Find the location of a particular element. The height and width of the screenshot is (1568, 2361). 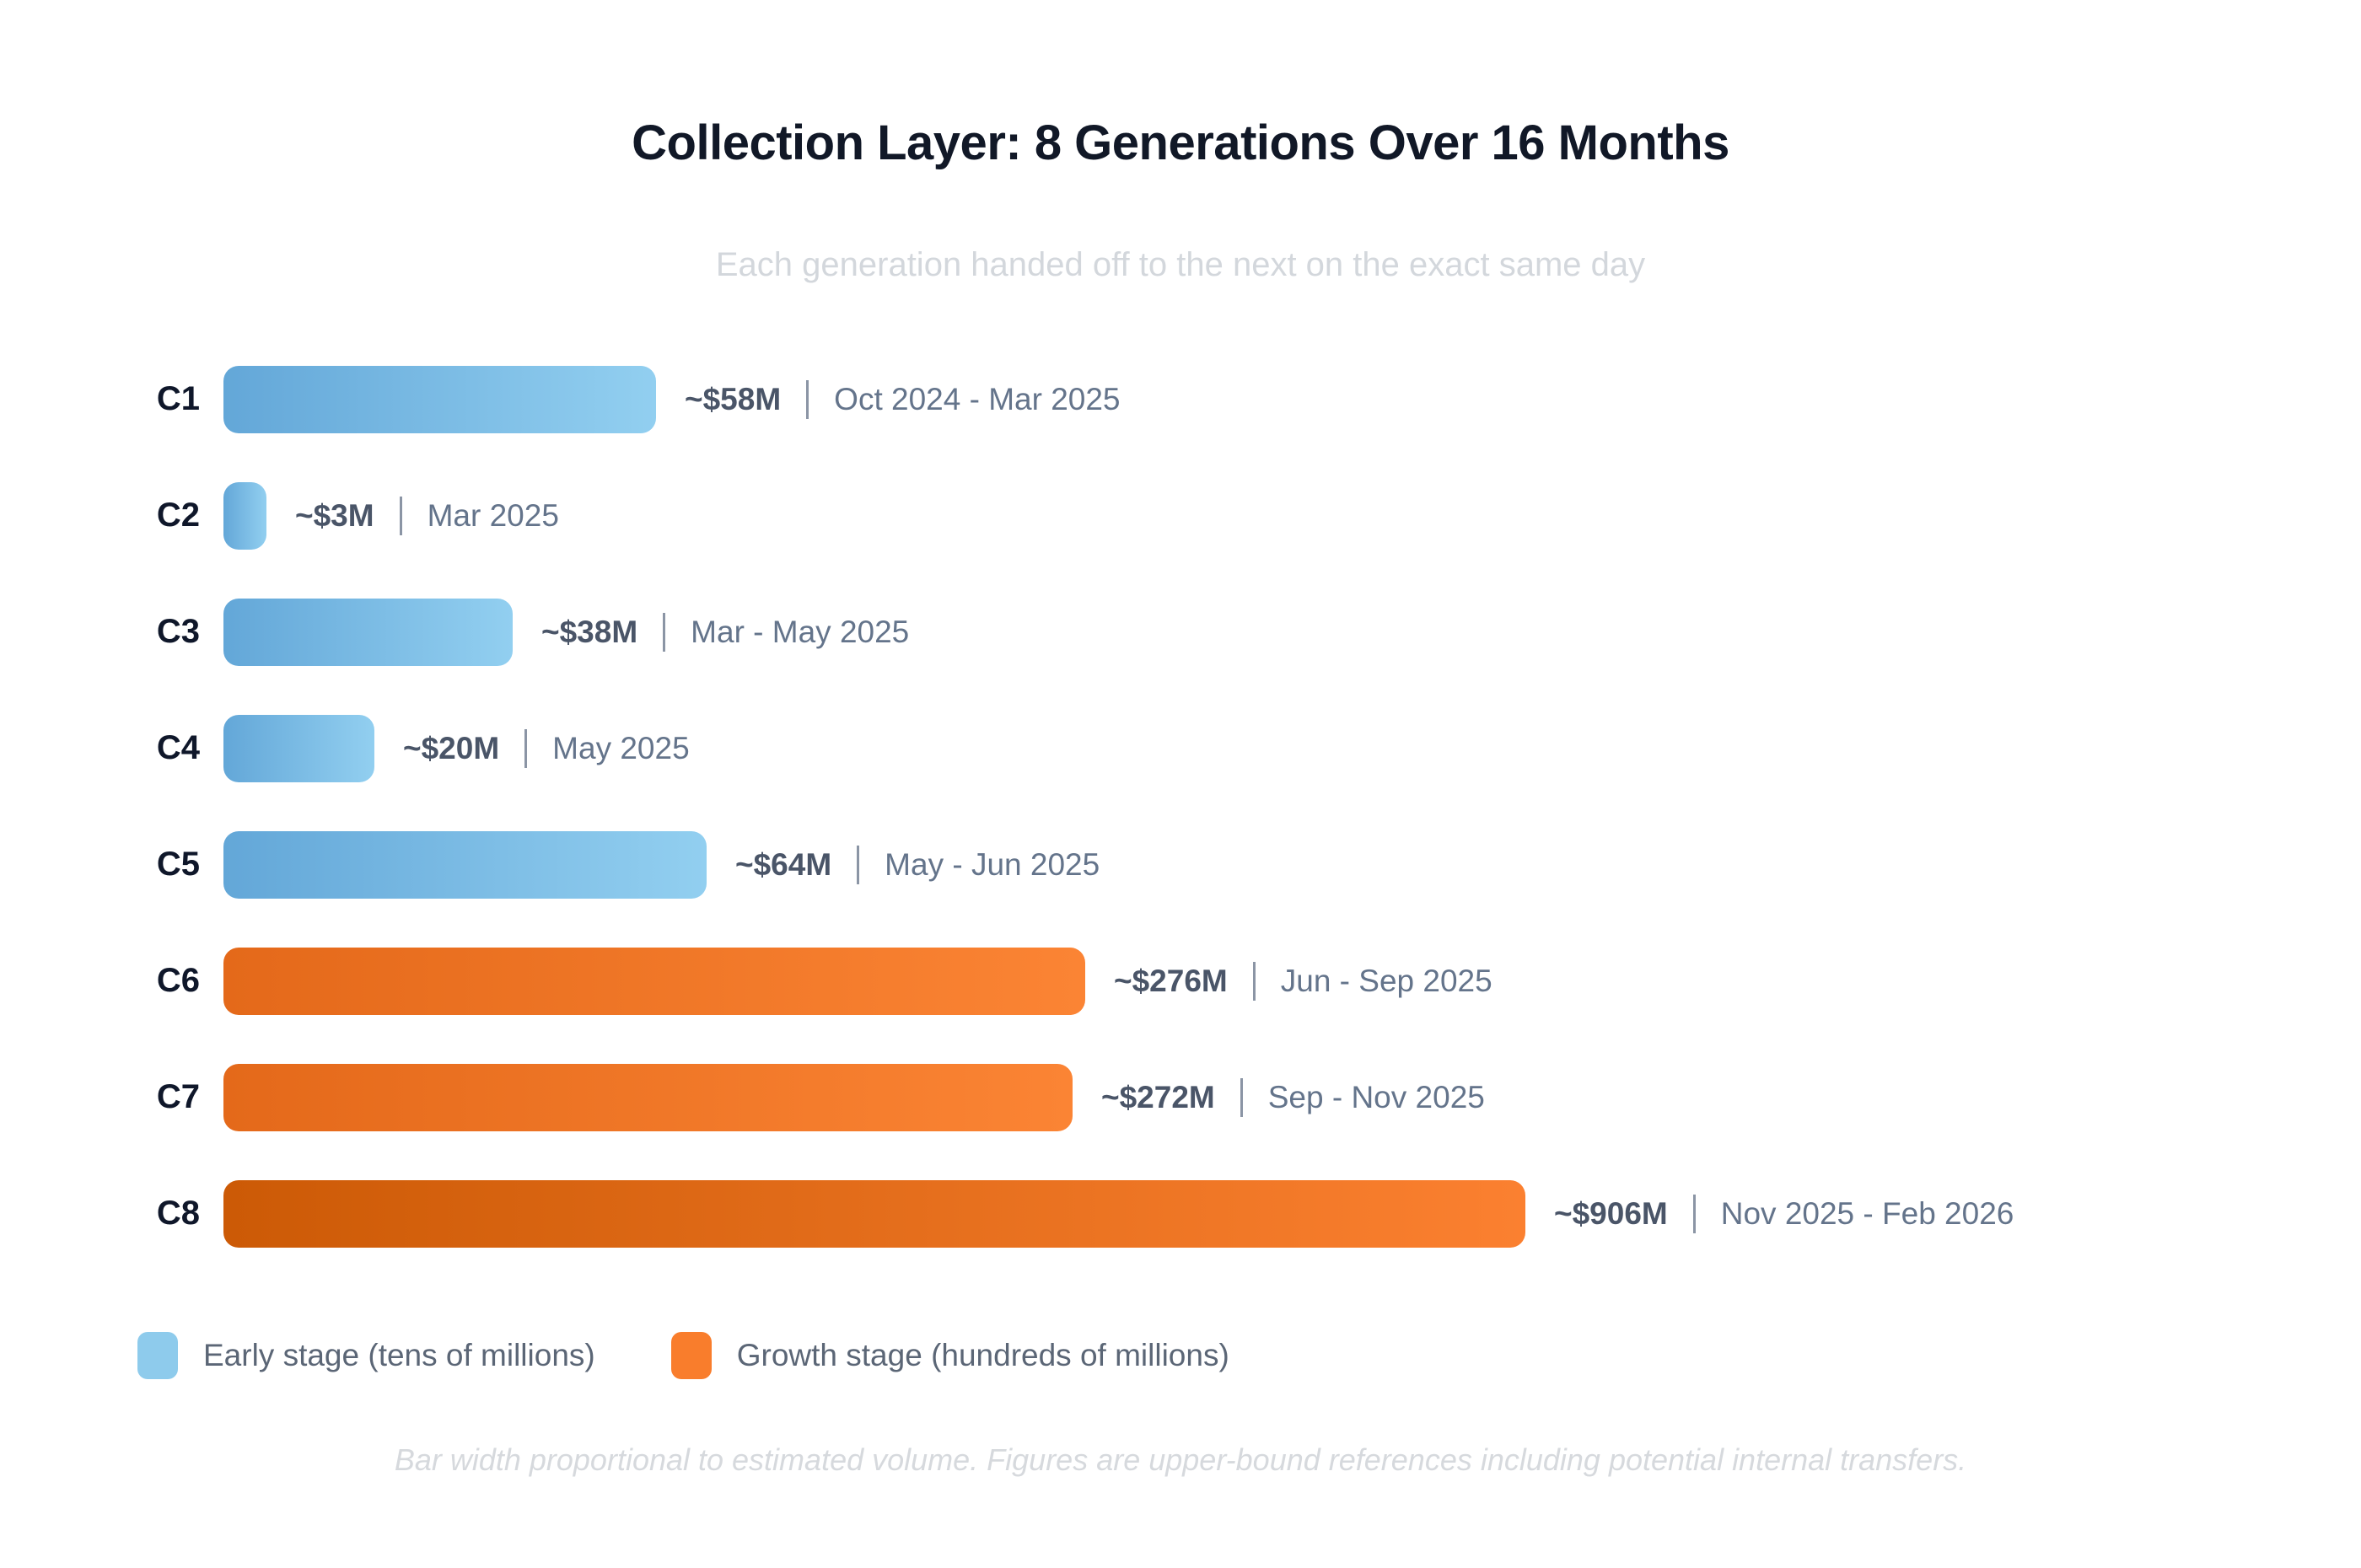

bar-row: C6 ~$276M Jun - Sep 2025 is located at coordinates (1181, 981).